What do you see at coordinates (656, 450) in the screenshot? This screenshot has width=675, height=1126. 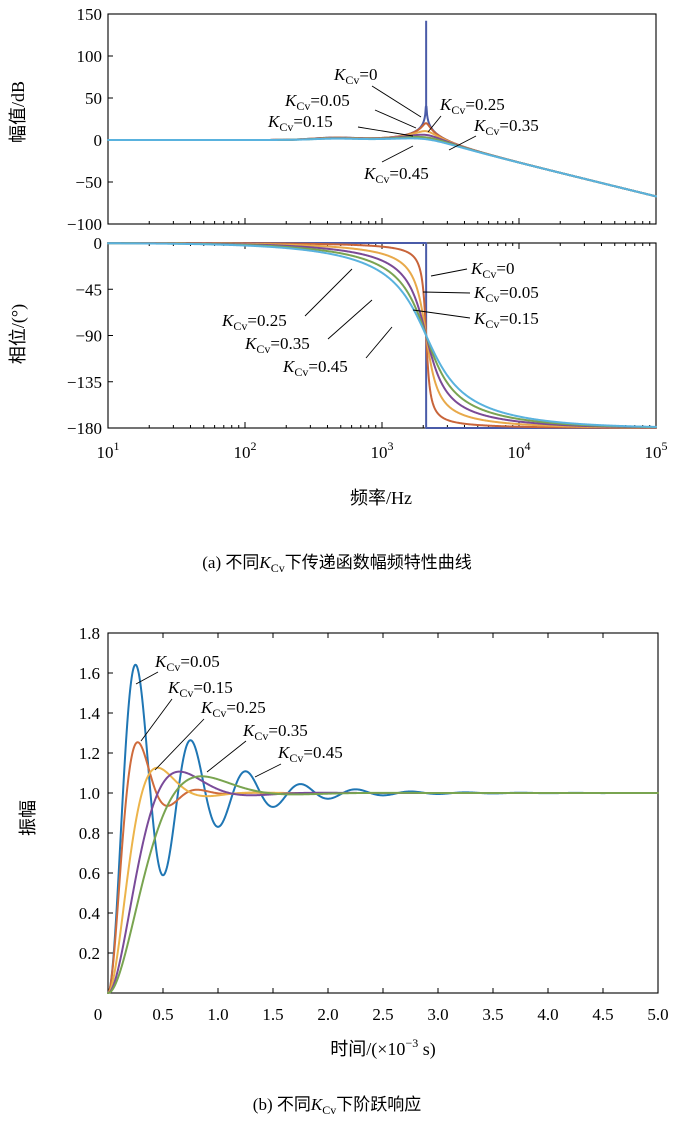 I see `frequency-tick-label: 10⁵` at bounding box center [656, 450].